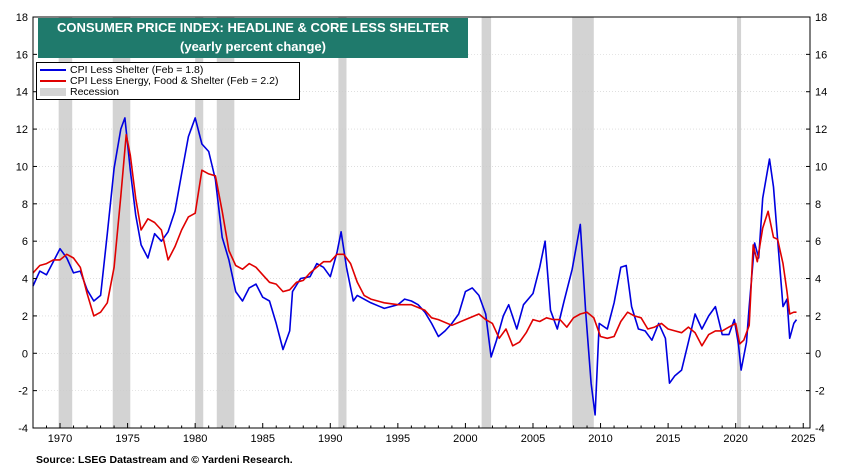 This screenshot has width=844, height=474. I want to click on y-tick-label-right: 10, so click(821, 167).